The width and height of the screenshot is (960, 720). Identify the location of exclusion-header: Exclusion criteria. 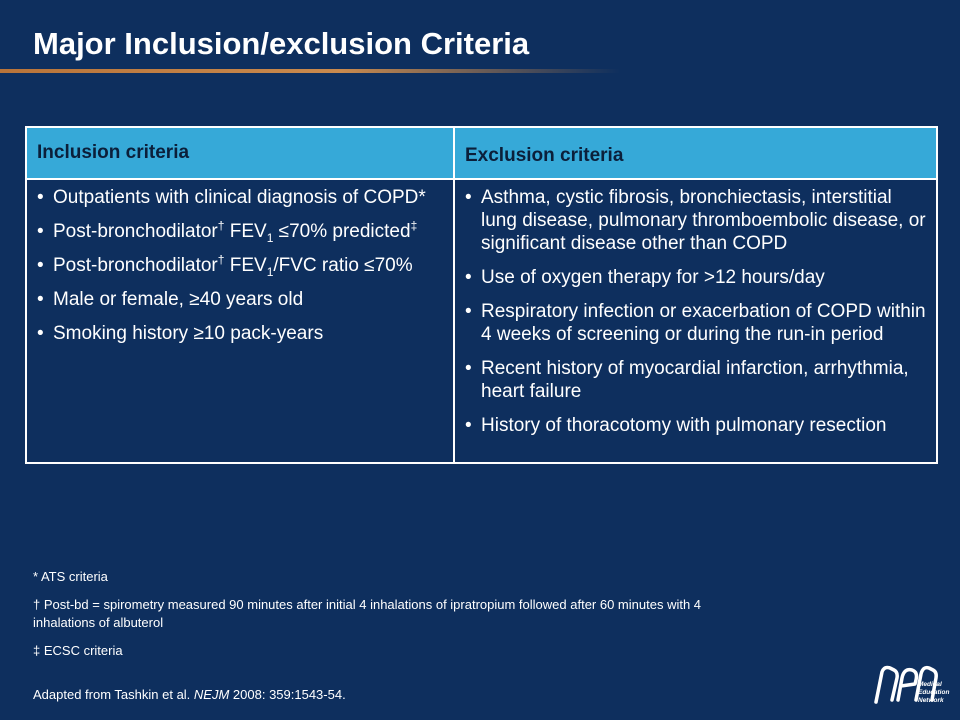
(695, 153).